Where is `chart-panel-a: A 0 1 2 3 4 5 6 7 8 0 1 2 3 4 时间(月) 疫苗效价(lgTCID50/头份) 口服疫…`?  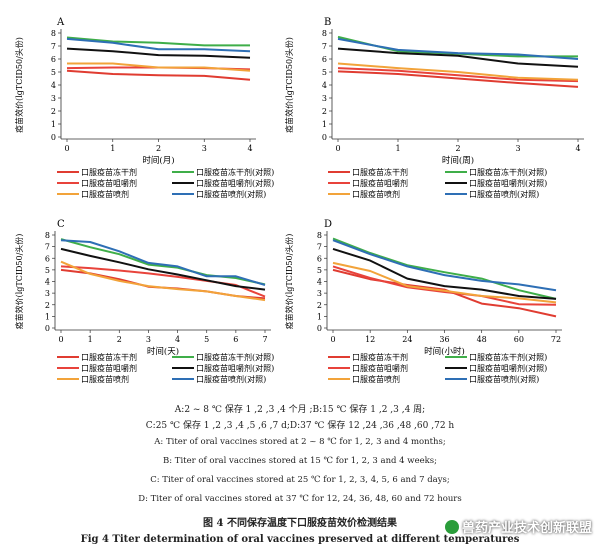
chart-panel-a: A 0 1 2 3 4 5 6 7 8 0 1 2 3 4 时间(月) 疫苗效价(lgTCID50/头份) 口服疫… is located at coordinates (144, 108).